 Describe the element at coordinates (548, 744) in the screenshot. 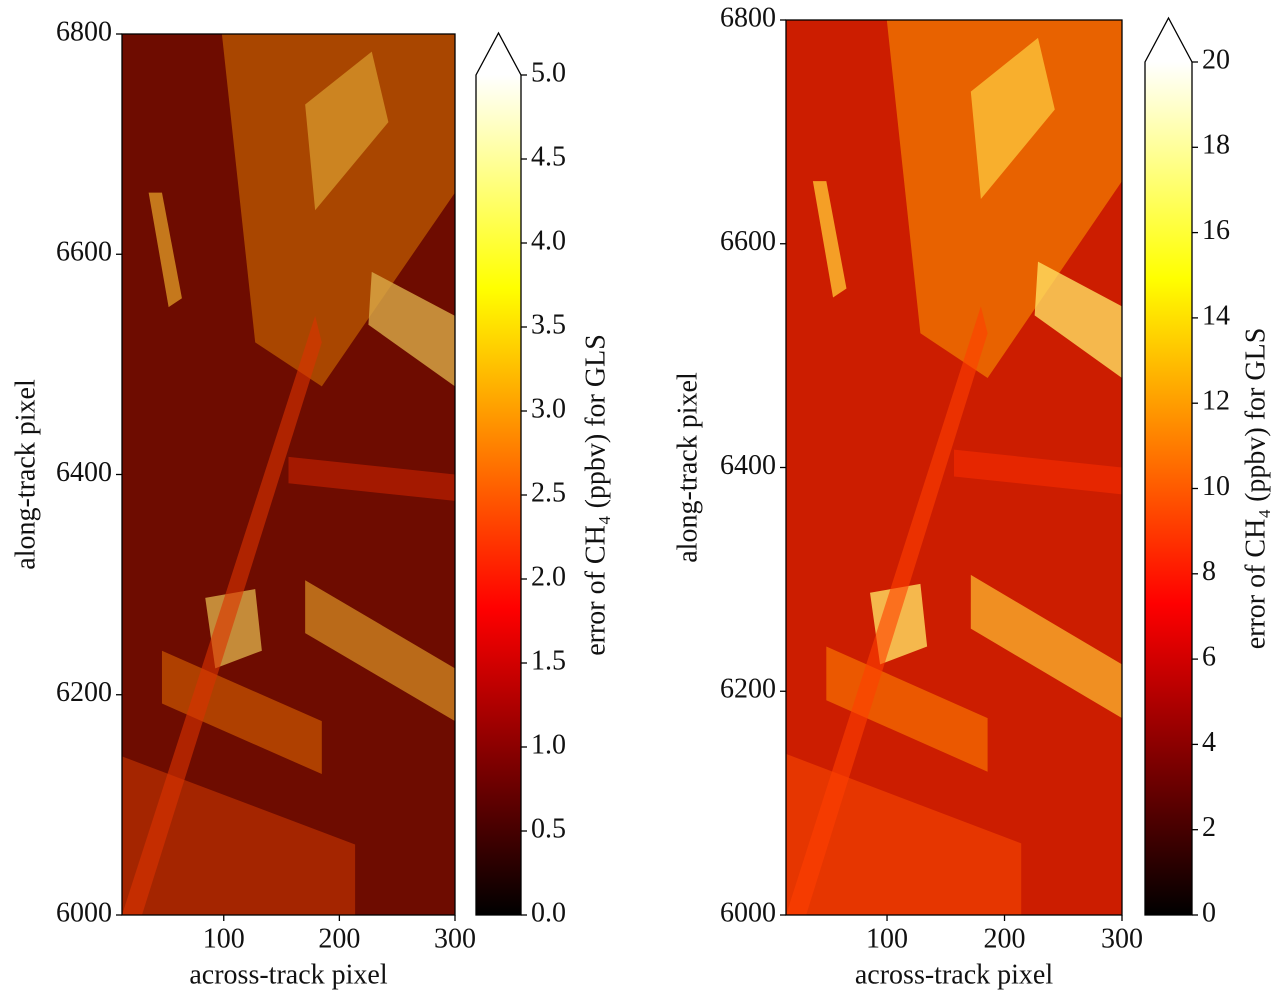

I see `colorbar-tick-label: 1.0` at that location.